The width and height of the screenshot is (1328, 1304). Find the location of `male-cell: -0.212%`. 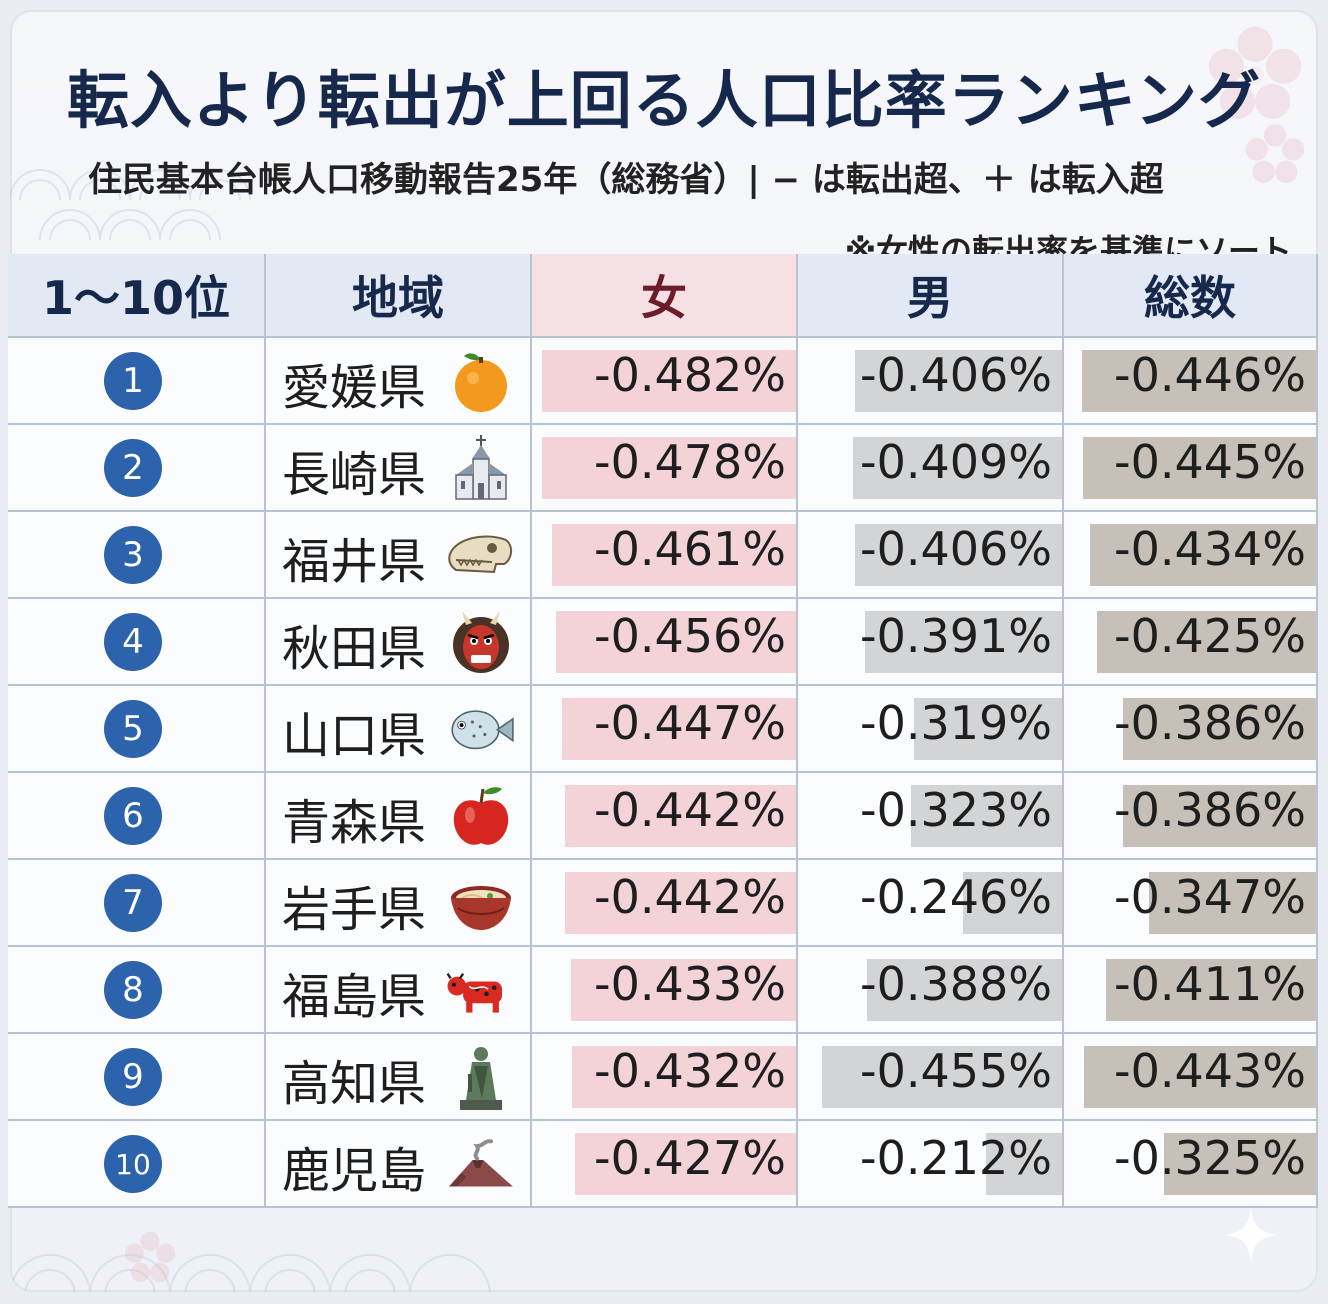

male-cell: -0.212% is located at coordinates (931, 1163).